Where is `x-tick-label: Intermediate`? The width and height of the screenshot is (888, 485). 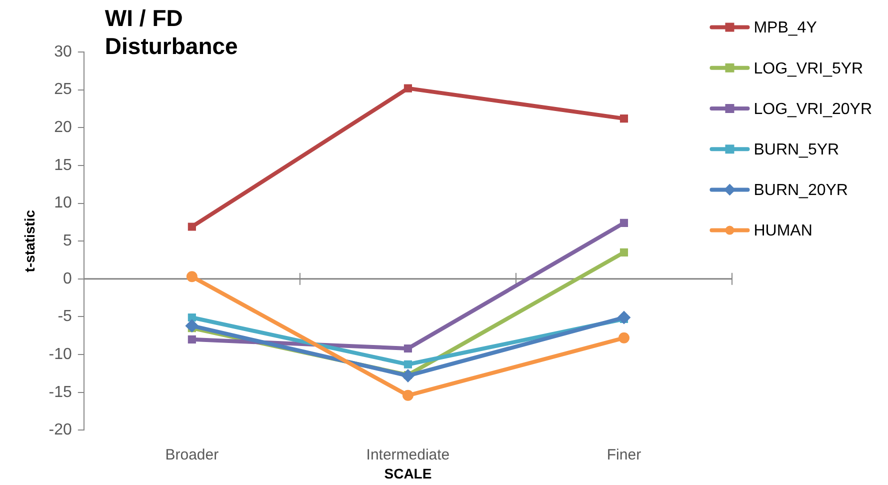
x-tick-label: Intermediate is located at coordinates (408, 455).